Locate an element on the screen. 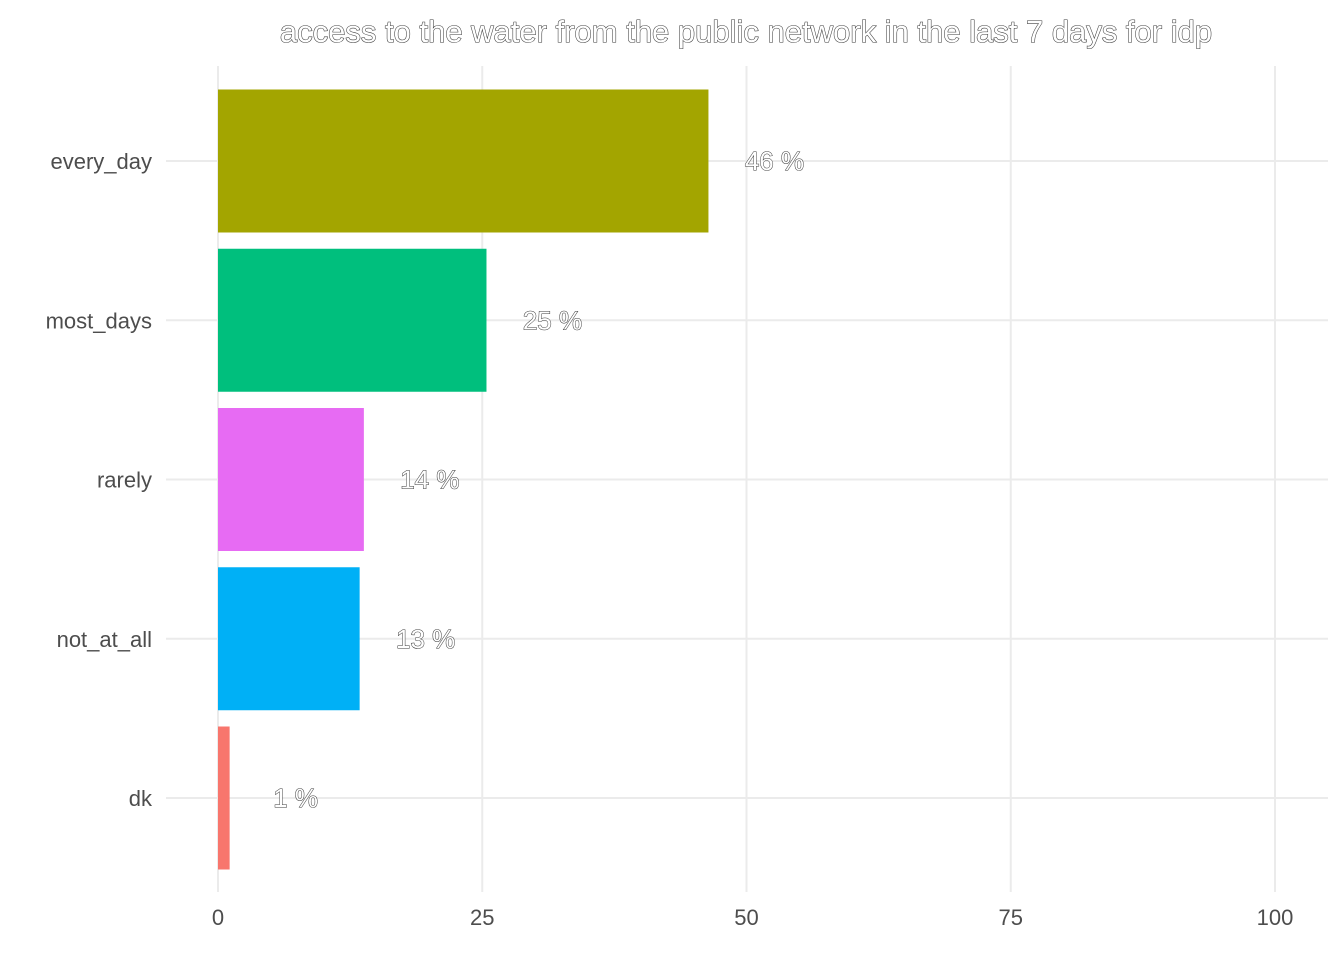  data-label: 13 % is located at coordinates (425, 639).